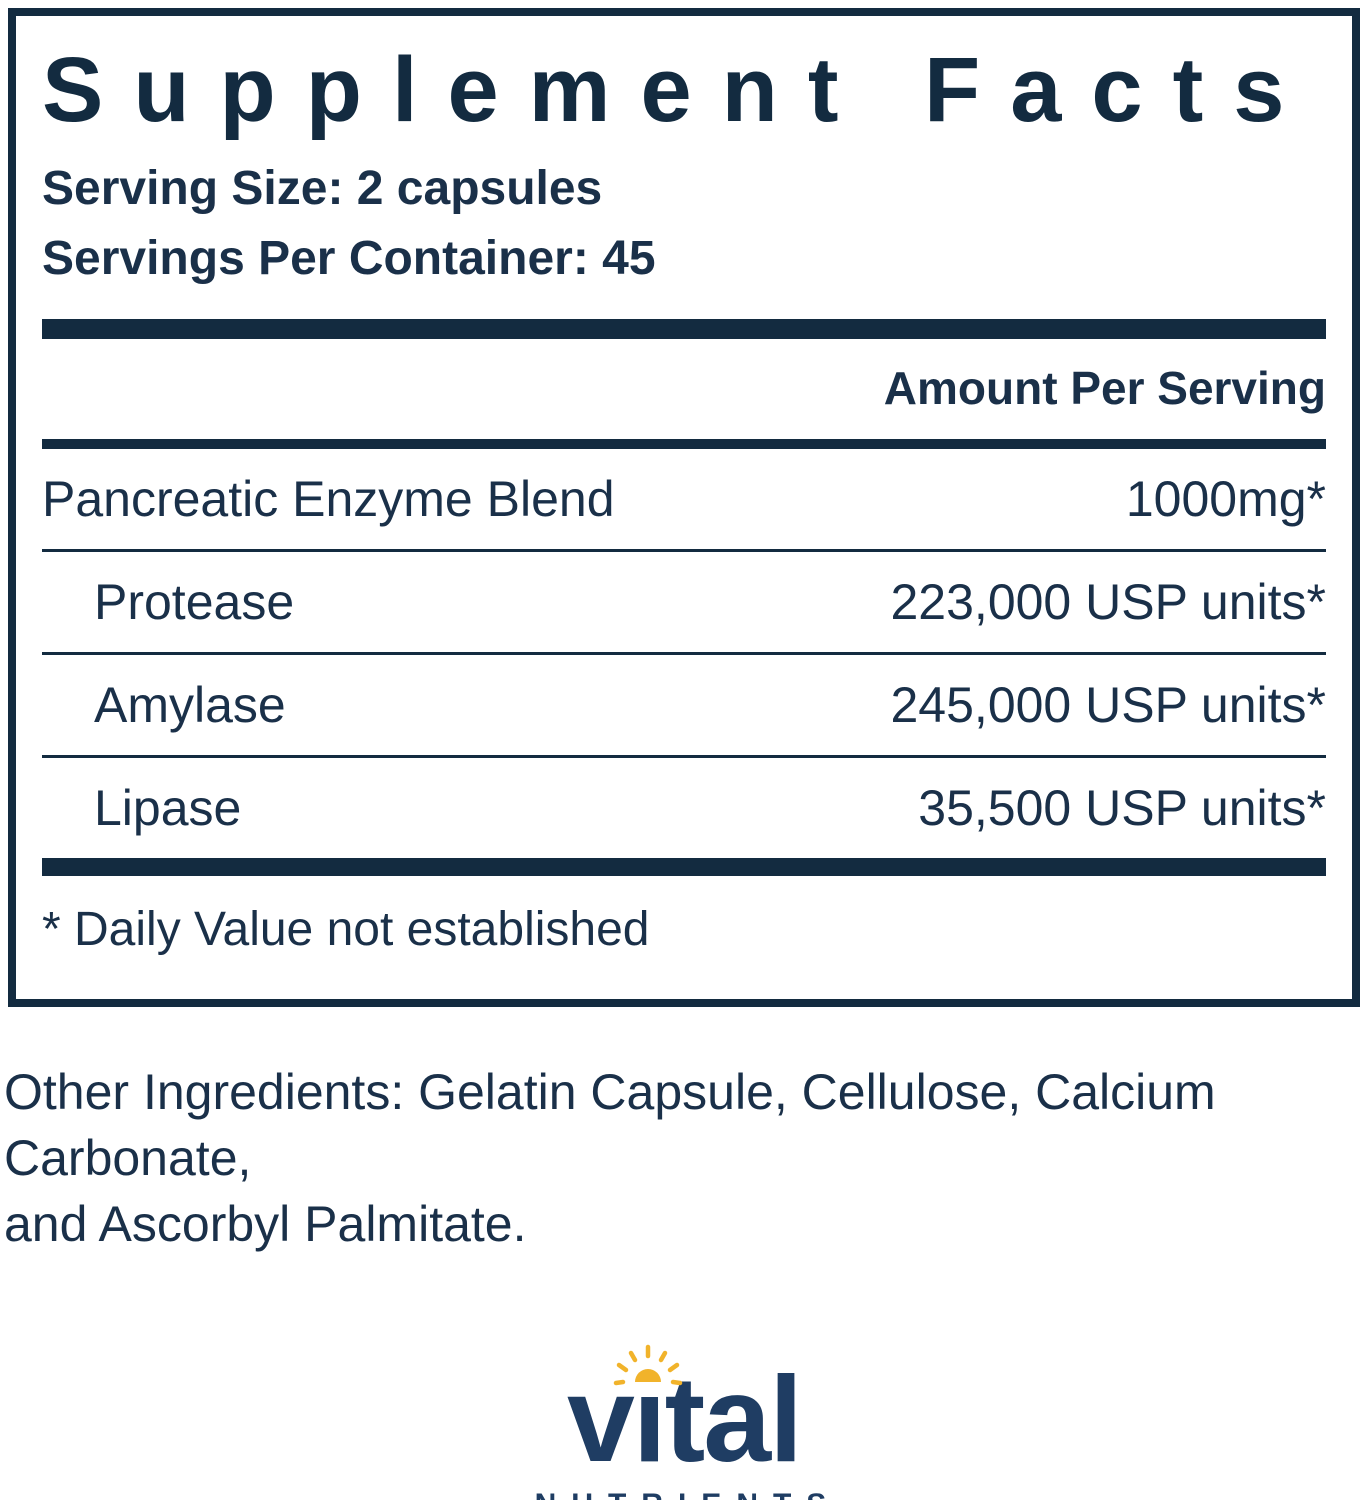 The image size is (1368, 1500). Describe the element at coordinates (1122, 808) in the screenshot. I see `nutrient-amount: 35,500 USP units*` at that location.